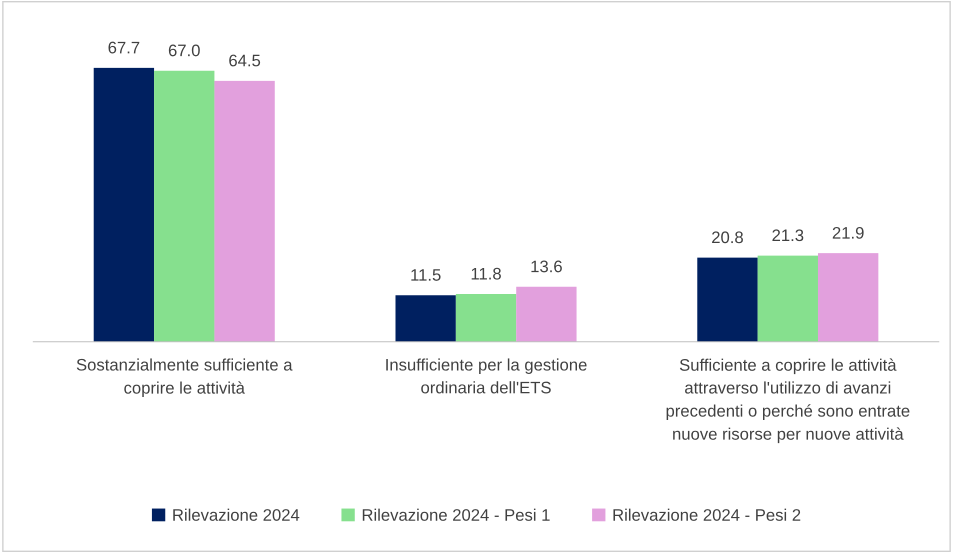 The image size is (953, 553). Describe the element at coordinates (236, 514) in the screenshot. I see `legend-label: Rilevazione 2024` at that location.